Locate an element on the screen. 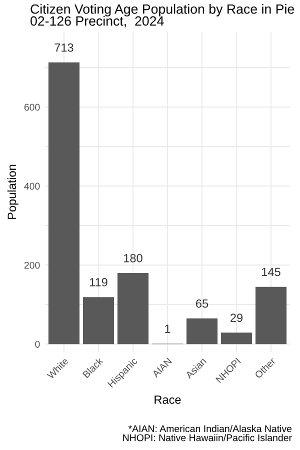 The width and height of the screenshot is (300, 450). data-label: 29 is located at coordinates (236, 318).